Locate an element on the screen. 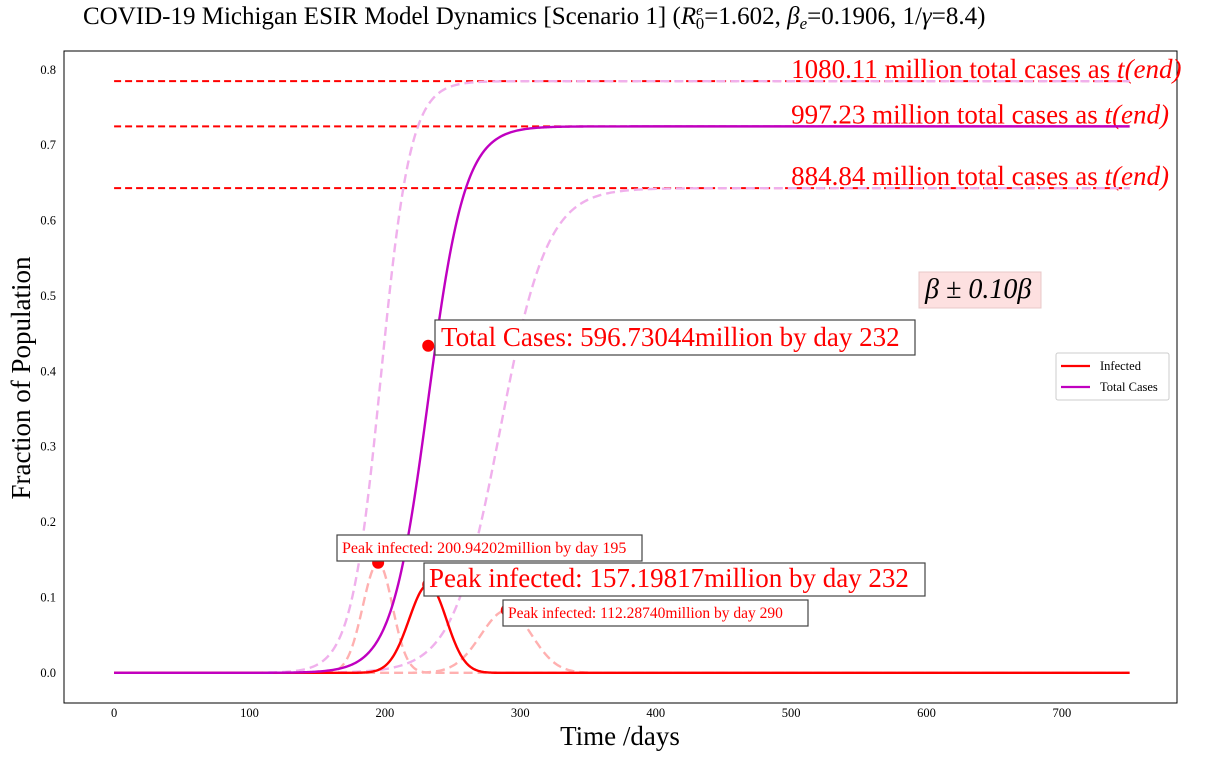 Image resolution: width=1205 pixels, height=760 pixels. y-tick-label: 0.7 is located at coordinates (48, 145).